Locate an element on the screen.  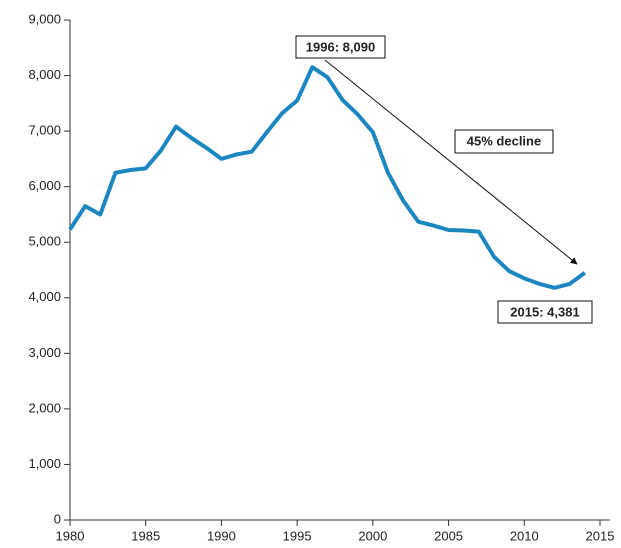
y-tick-label: 3,000 is located at coordinates (44, 352).